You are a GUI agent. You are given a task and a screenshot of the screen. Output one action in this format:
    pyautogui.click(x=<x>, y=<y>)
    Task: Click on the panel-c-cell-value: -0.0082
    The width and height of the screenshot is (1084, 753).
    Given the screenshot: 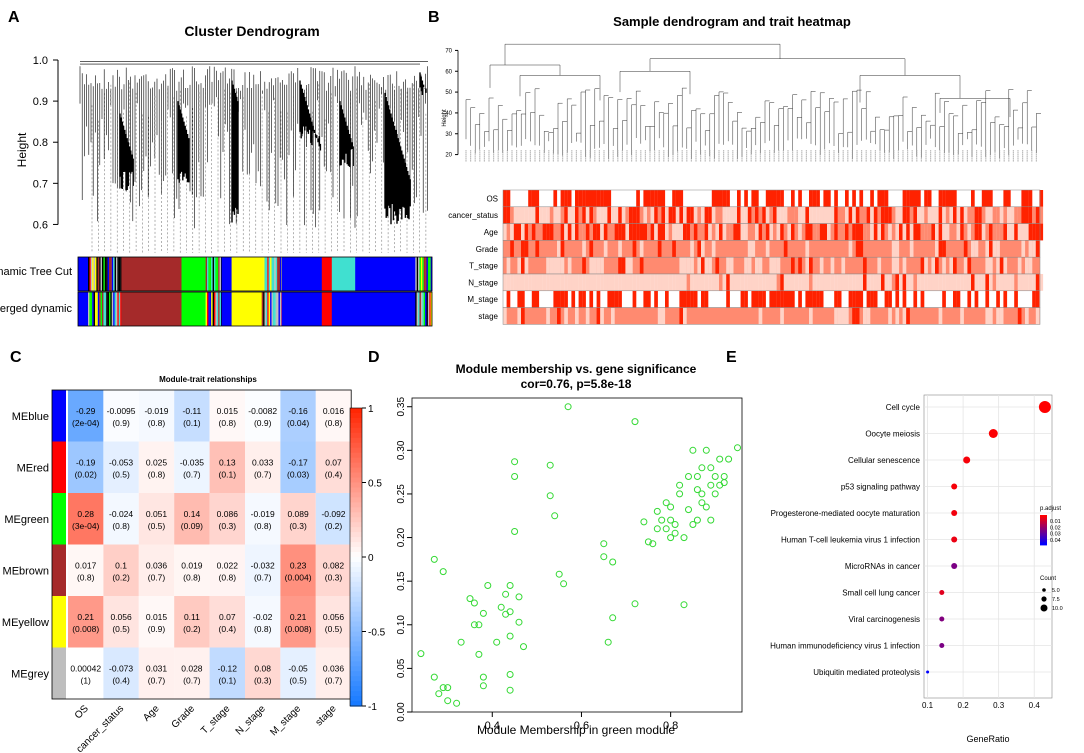 What is the action you would take?
    pyautogui.click(x=262, y=411)
    